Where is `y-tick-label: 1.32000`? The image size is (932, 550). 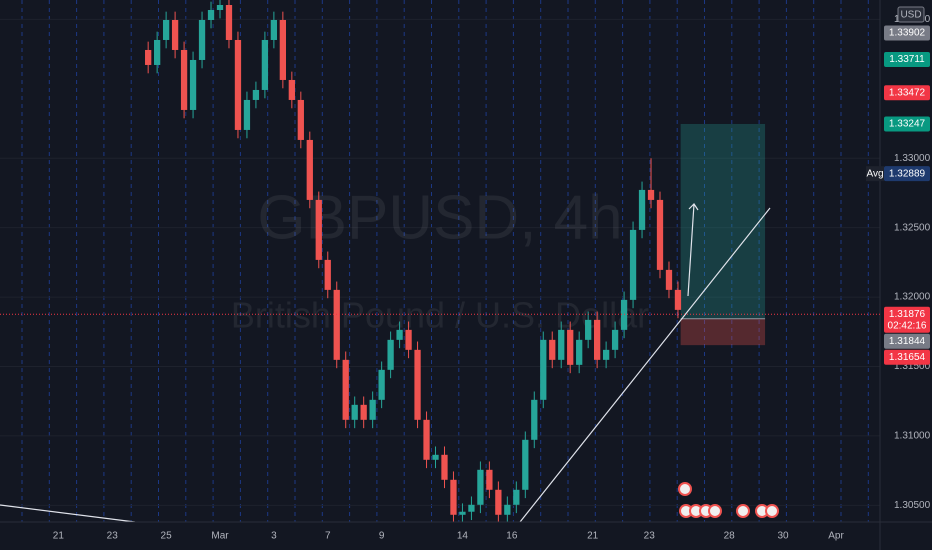
y-tick-label: 1.32000 is located at coordinates (912, 297).